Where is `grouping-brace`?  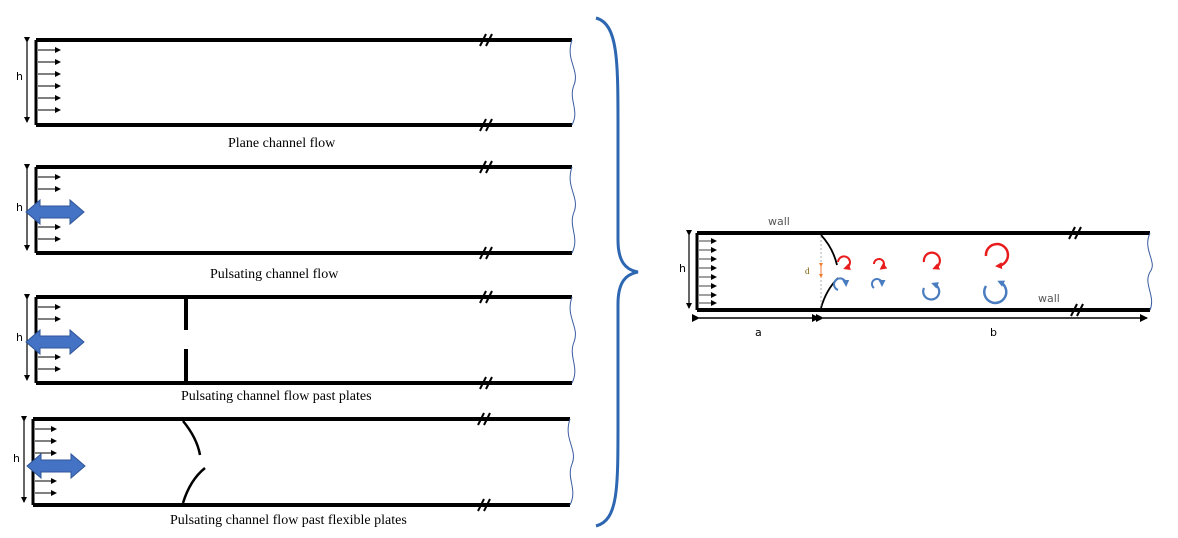 grouping-brace is located at coordinates (617, 272).